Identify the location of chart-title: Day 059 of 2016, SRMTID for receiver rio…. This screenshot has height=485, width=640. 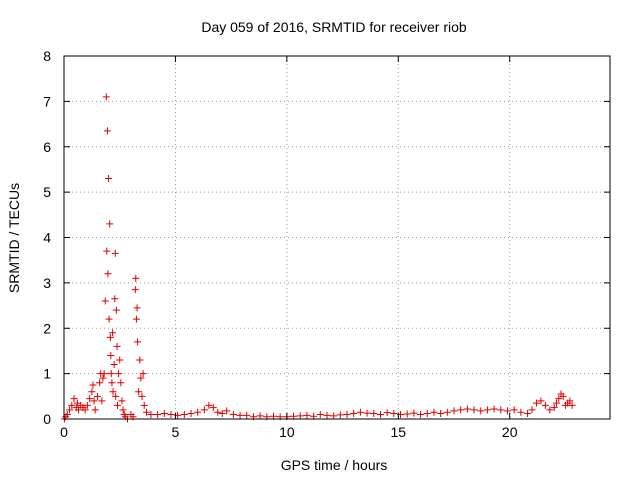
(334, 27).